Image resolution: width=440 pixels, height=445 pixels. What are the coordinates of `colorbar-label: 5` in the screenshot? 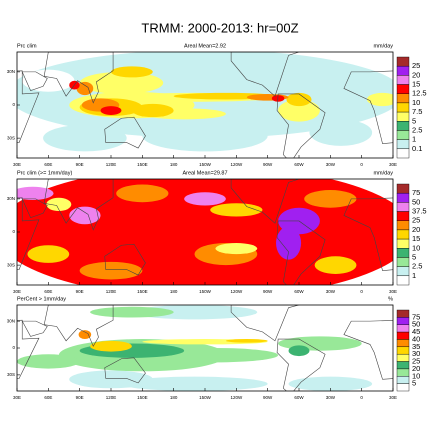 It's located at (414, 383).